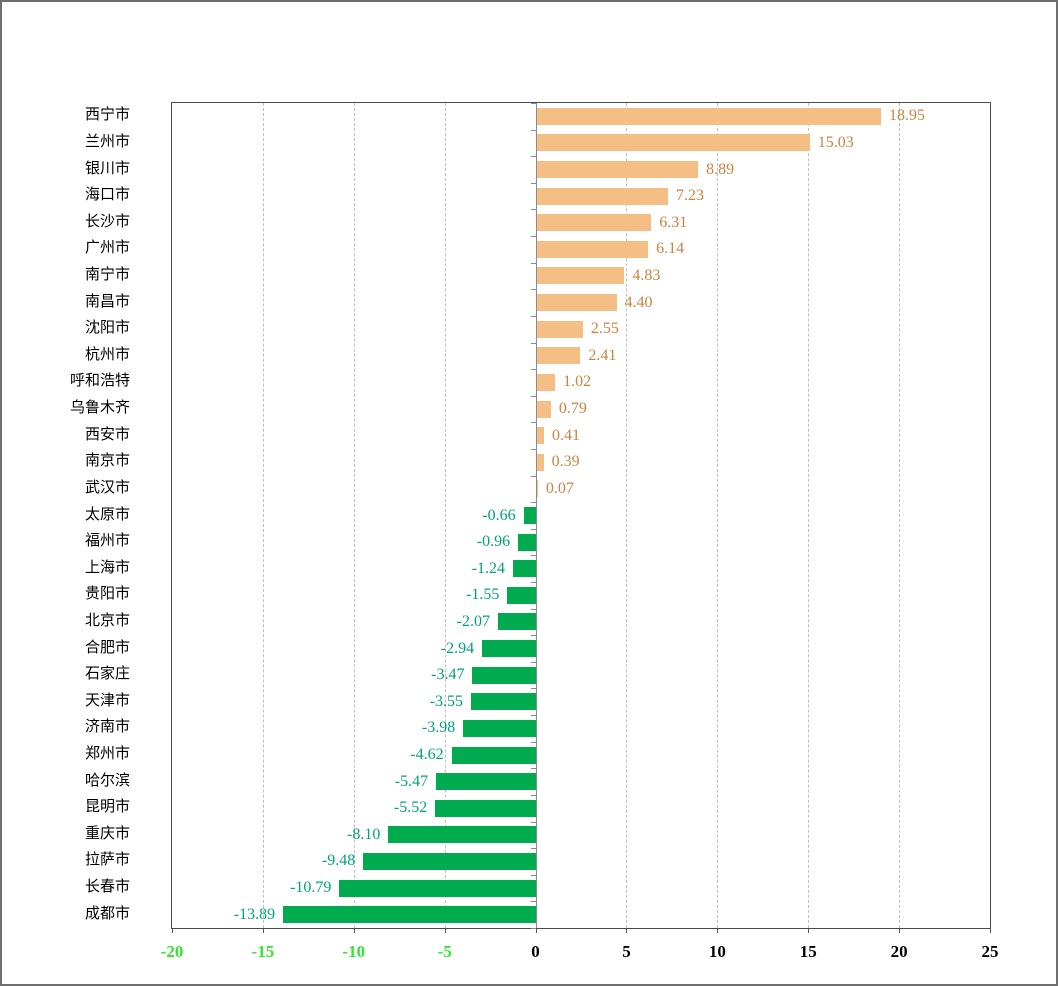 The width and height of the screenshot is (1058, 986). What do you see at coordinates (808, 951) in the screenshot?
I see `x-axis-tick-label: 15` at bounding box center [808, 951].